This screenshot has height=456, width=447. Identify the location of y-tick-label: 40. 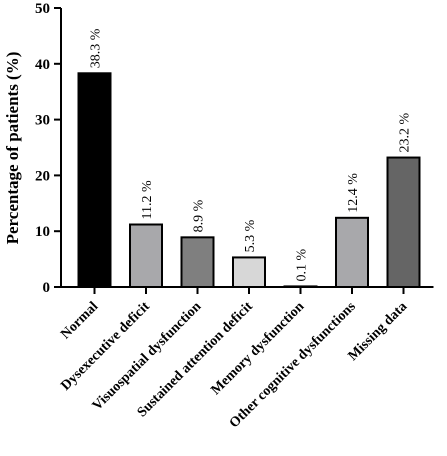
(42, 65).